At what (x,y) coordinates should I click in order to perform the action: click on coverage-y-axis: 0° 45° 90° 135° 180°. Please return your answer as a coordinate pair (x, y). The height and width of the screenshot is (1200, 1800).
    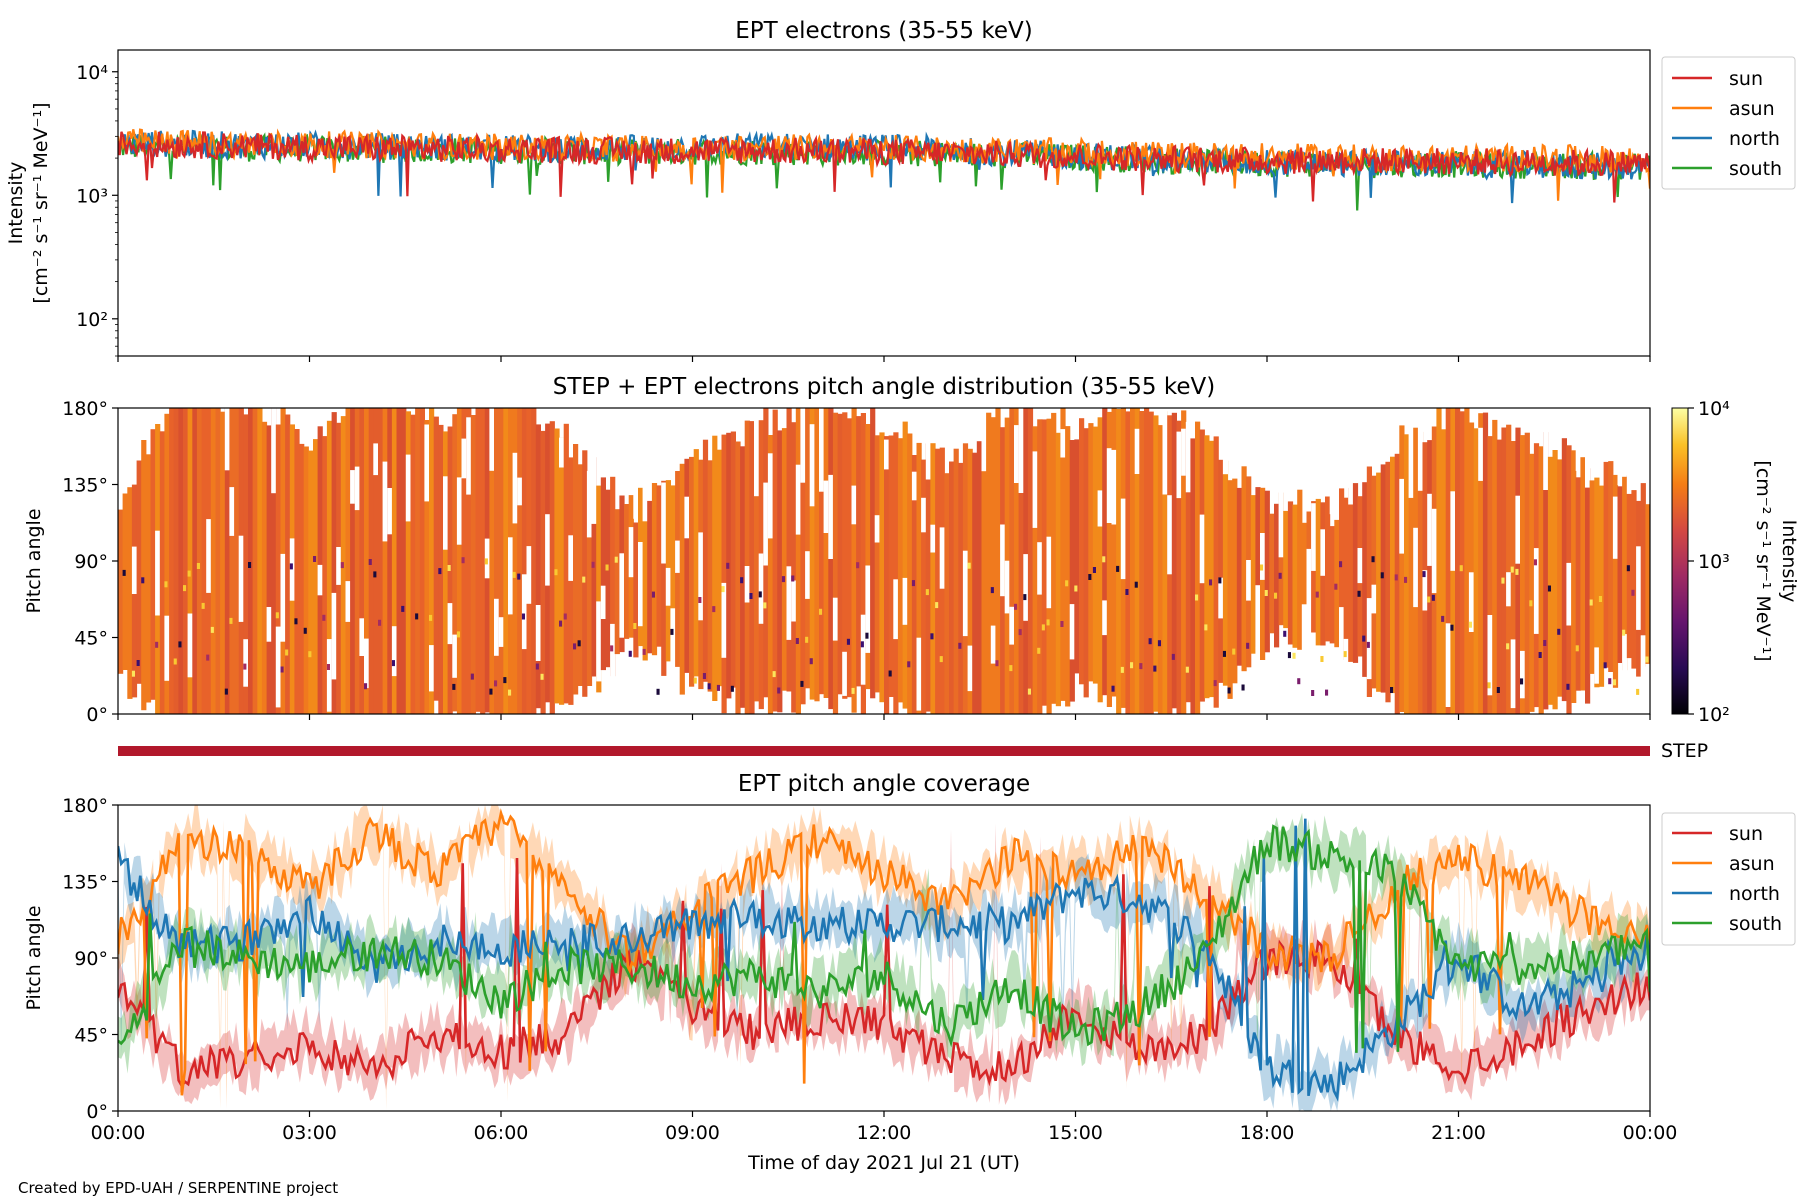
    Looking at the image, I should click on (90, 959).